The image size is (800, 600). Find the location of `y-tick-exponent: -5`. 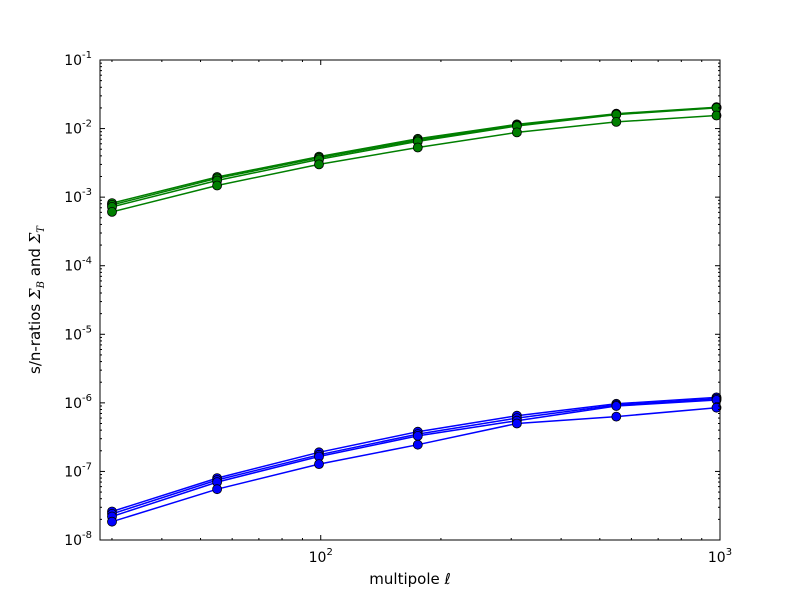

y-tick-exponent: -5 is located at coordinates (87, 329).